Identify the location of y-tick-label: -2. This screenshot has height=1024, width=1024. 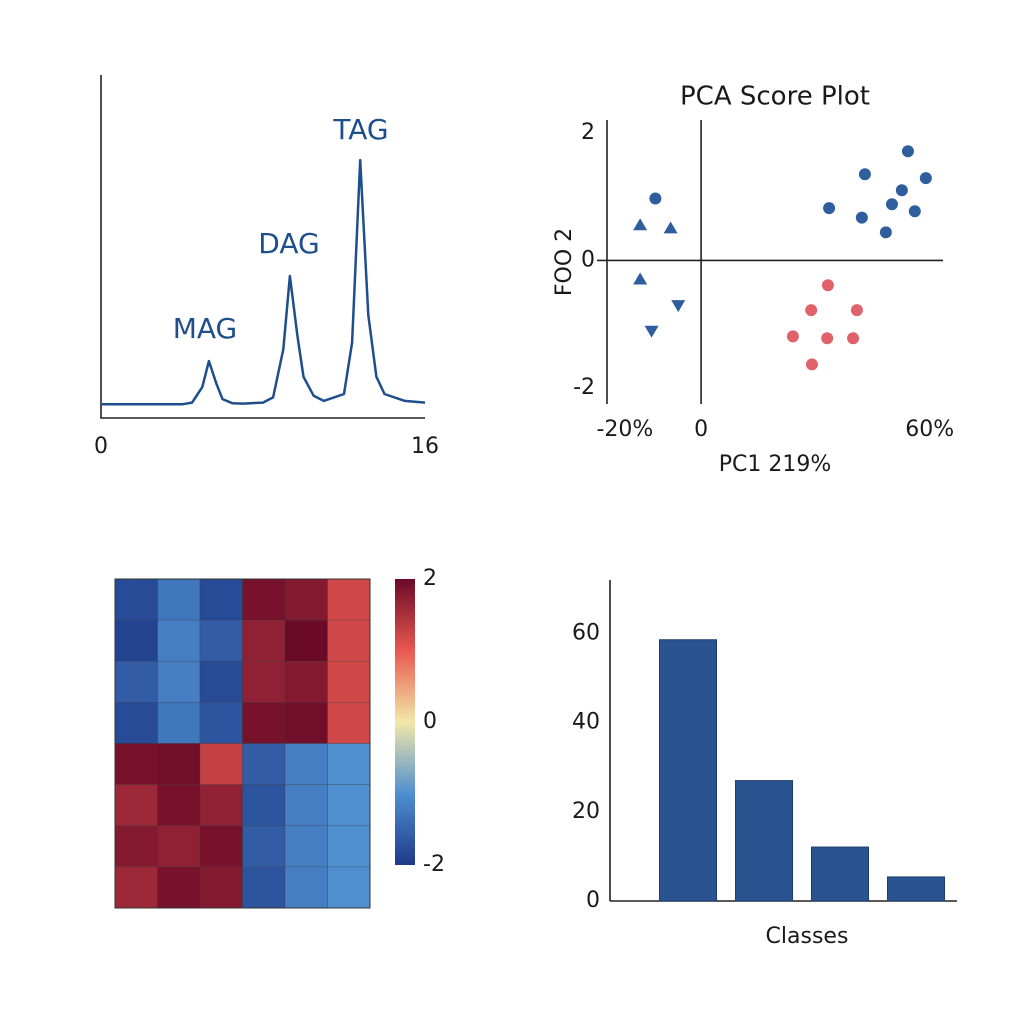
(584, 387).